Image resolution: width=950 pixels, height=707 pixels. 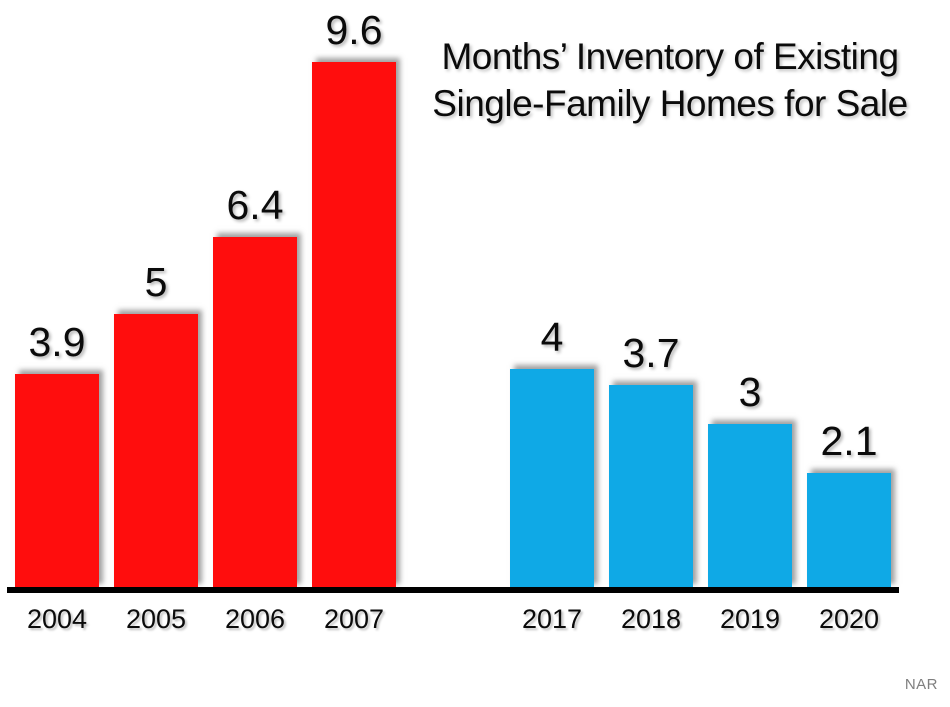 What do you see at coordinates (255, 412) in the screenshot?
I see `bar-2006` at bounding box center [255, 412].